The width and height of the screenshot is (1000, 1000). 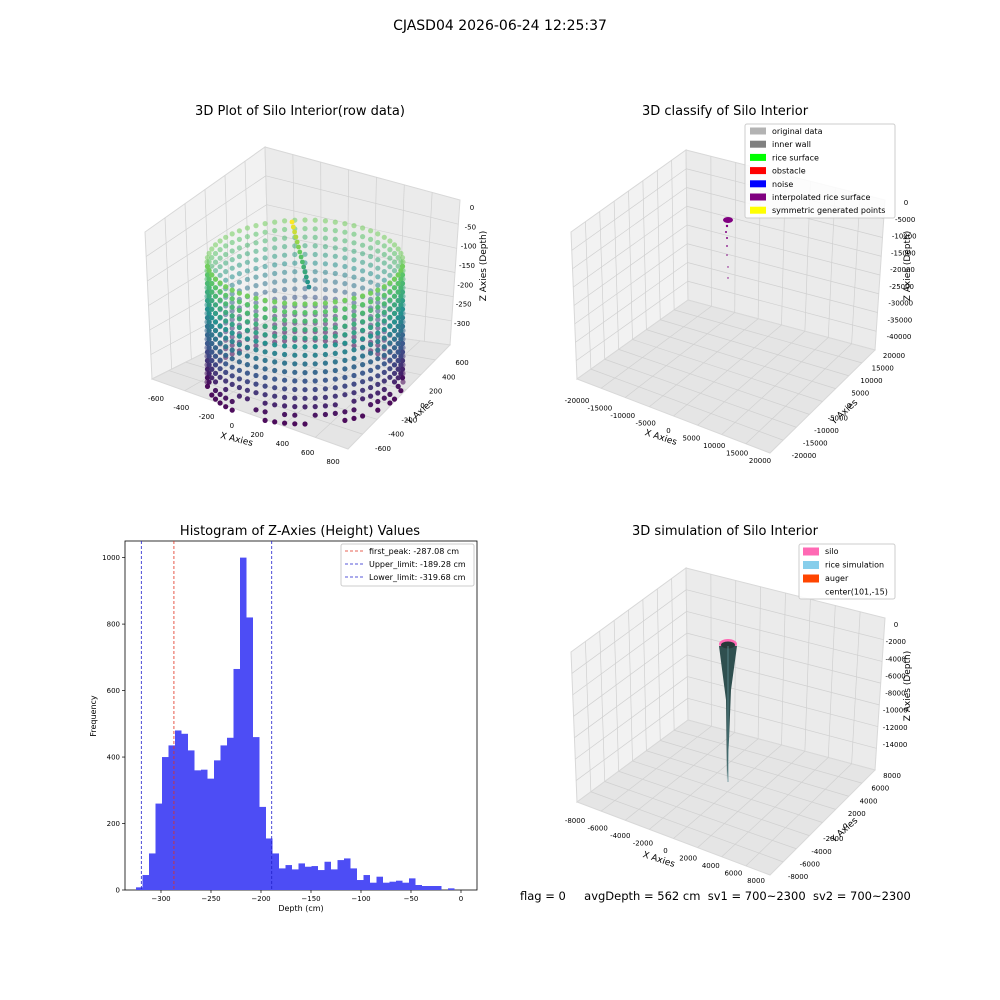 What do you see at coordinates (448, 377) in the screenshot?
I see `p1-y-tick: 400` at bounding box center [448, 377].